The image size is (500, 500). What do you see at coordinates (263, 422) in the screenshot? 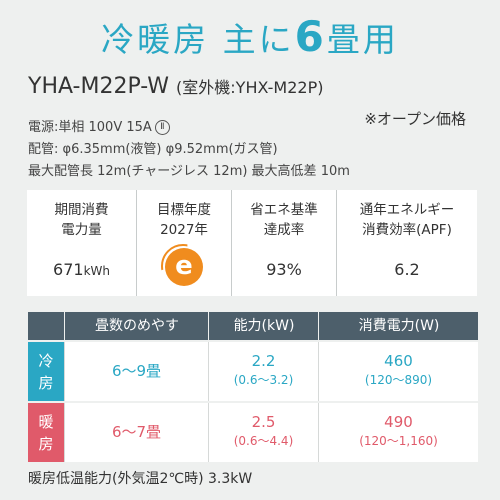
I see `cell-main: 2.5` at bounding box center [263, 422].